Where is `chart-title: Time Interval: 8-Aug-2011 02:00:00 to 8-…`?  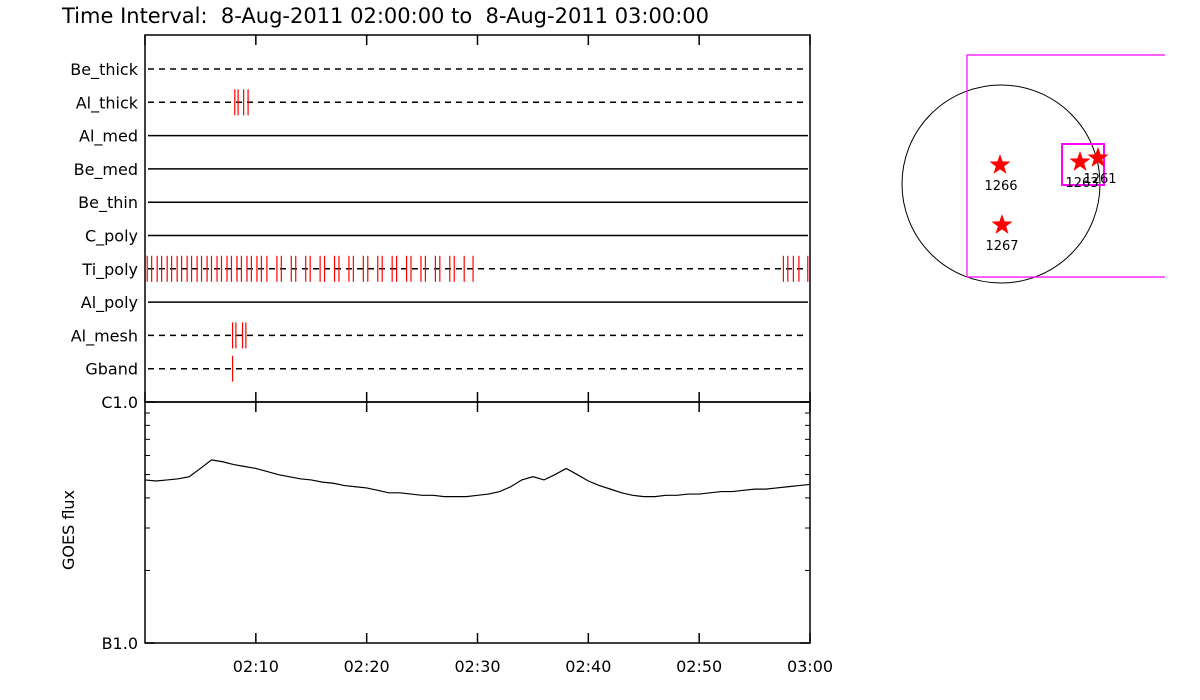
chart-title: Time Interval: 8-Aug-2011 02:00:00 to 8-… is located at coordinates (385, 16).